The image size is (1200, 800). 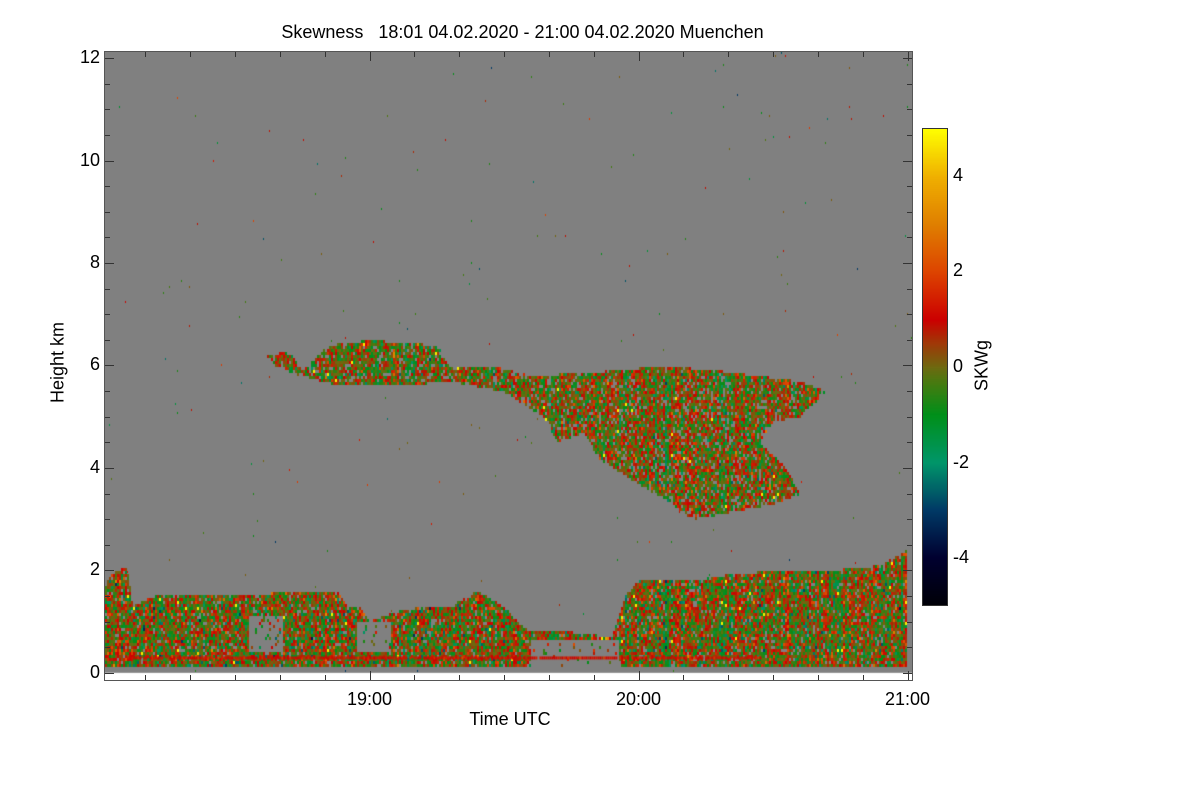 What do you see at coordinates (958, 174) in the screenshot?
I see `colorbar-tick-label: 4` at bounding box center [958, 174].